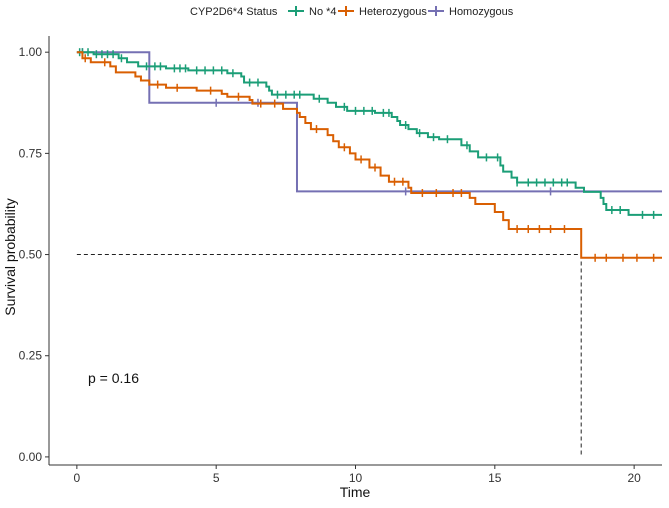  Describe the element at coordinates (31, 153) in the screenshot. I see `y-tick-label: 0.75` at that location.